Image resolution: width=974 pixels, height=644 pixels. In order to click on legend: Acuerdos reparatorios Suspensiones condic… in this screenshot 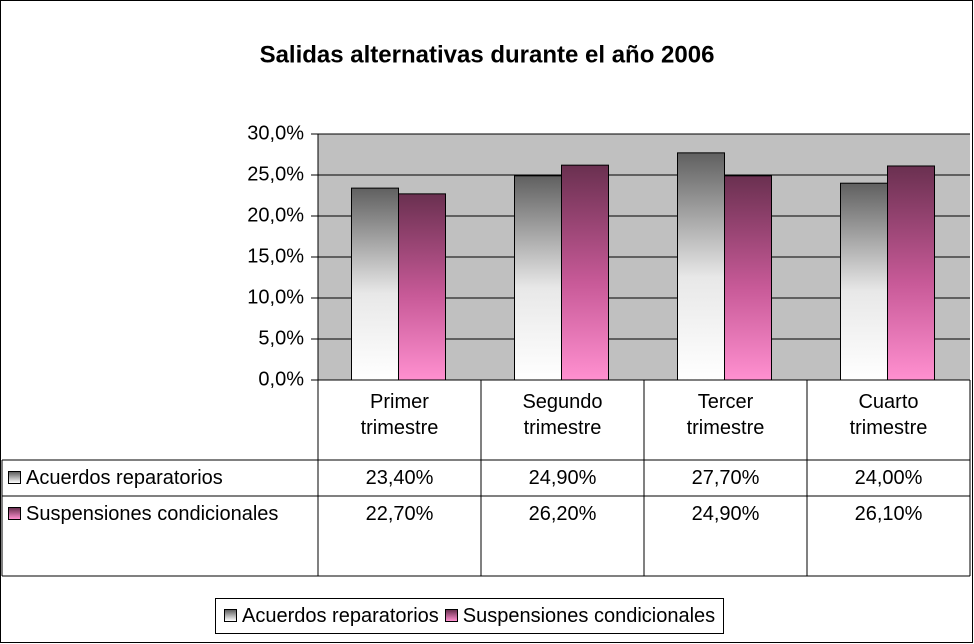, I will do `click(470, 616)`.